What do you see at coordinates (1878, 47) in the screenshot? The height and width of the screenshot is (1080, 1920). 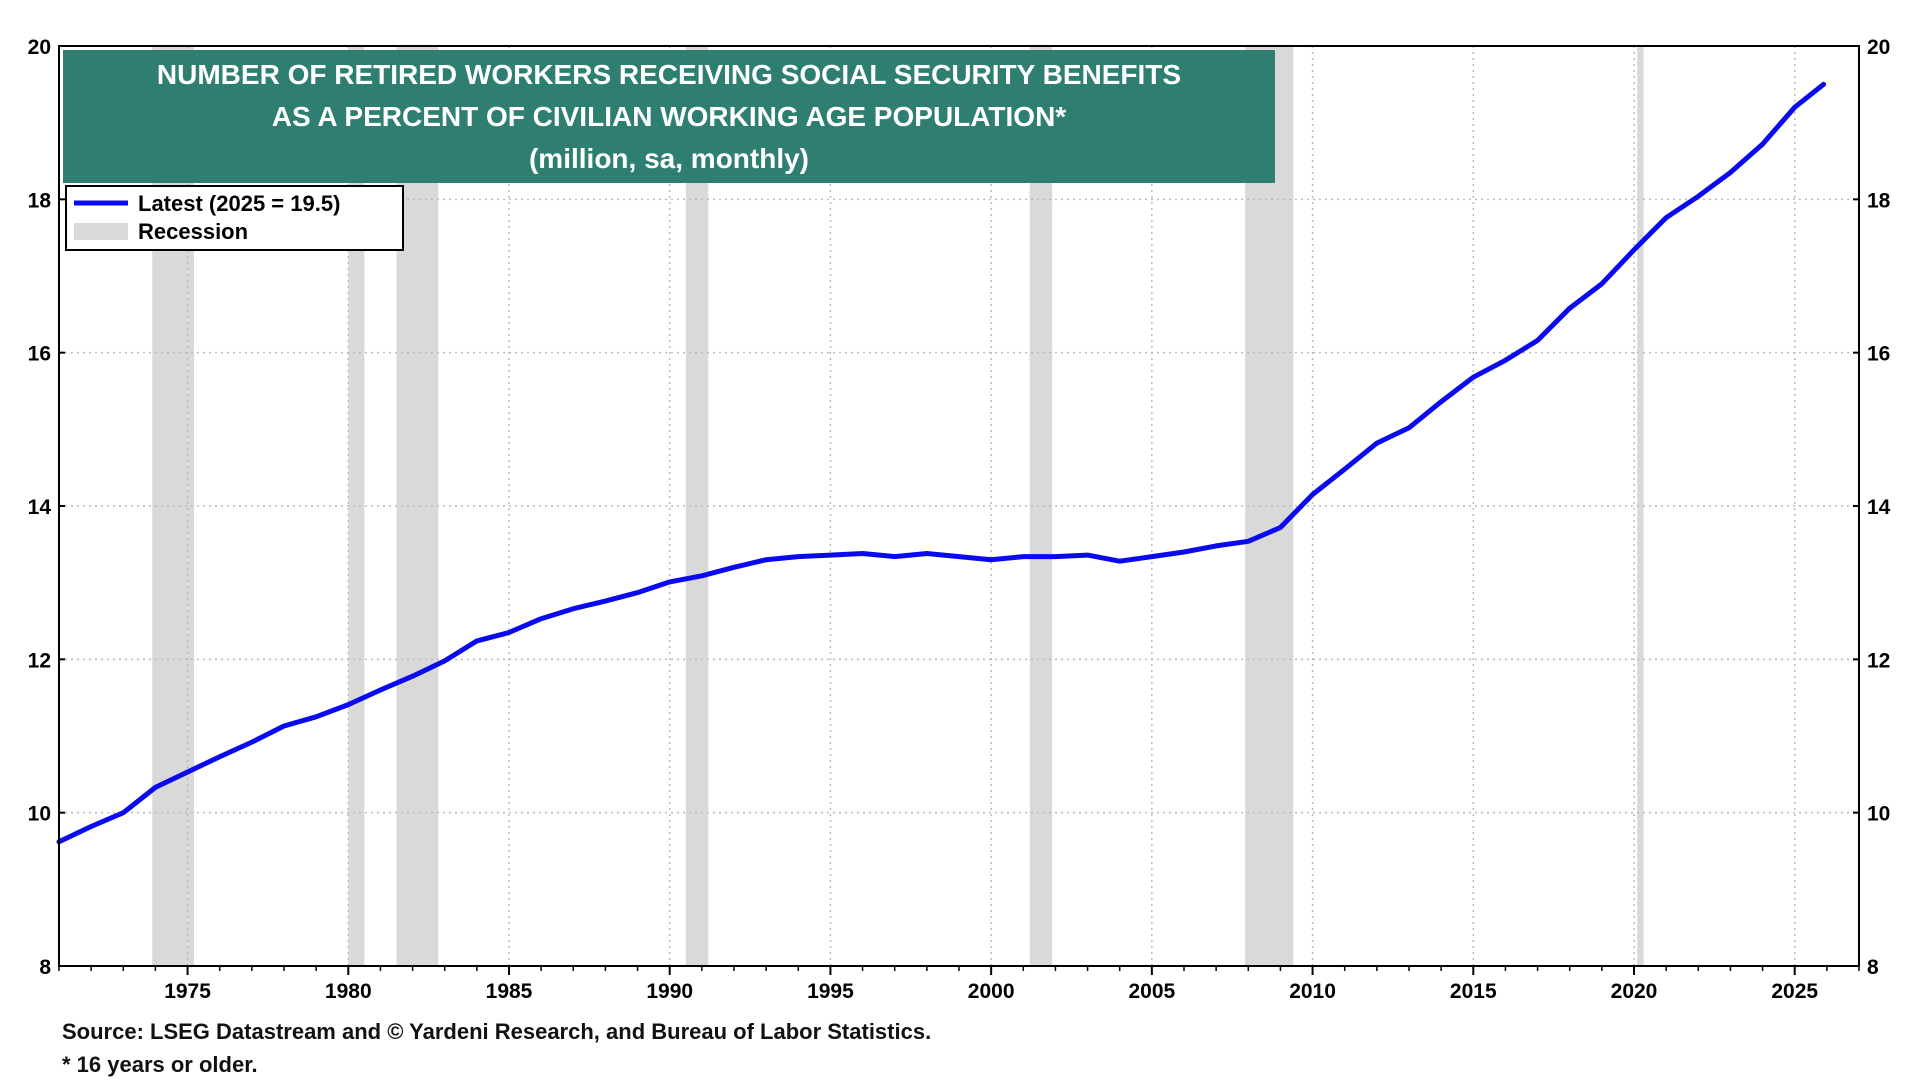 I see `y-tick-label-right: 20` at bounding box center [1878, 47].